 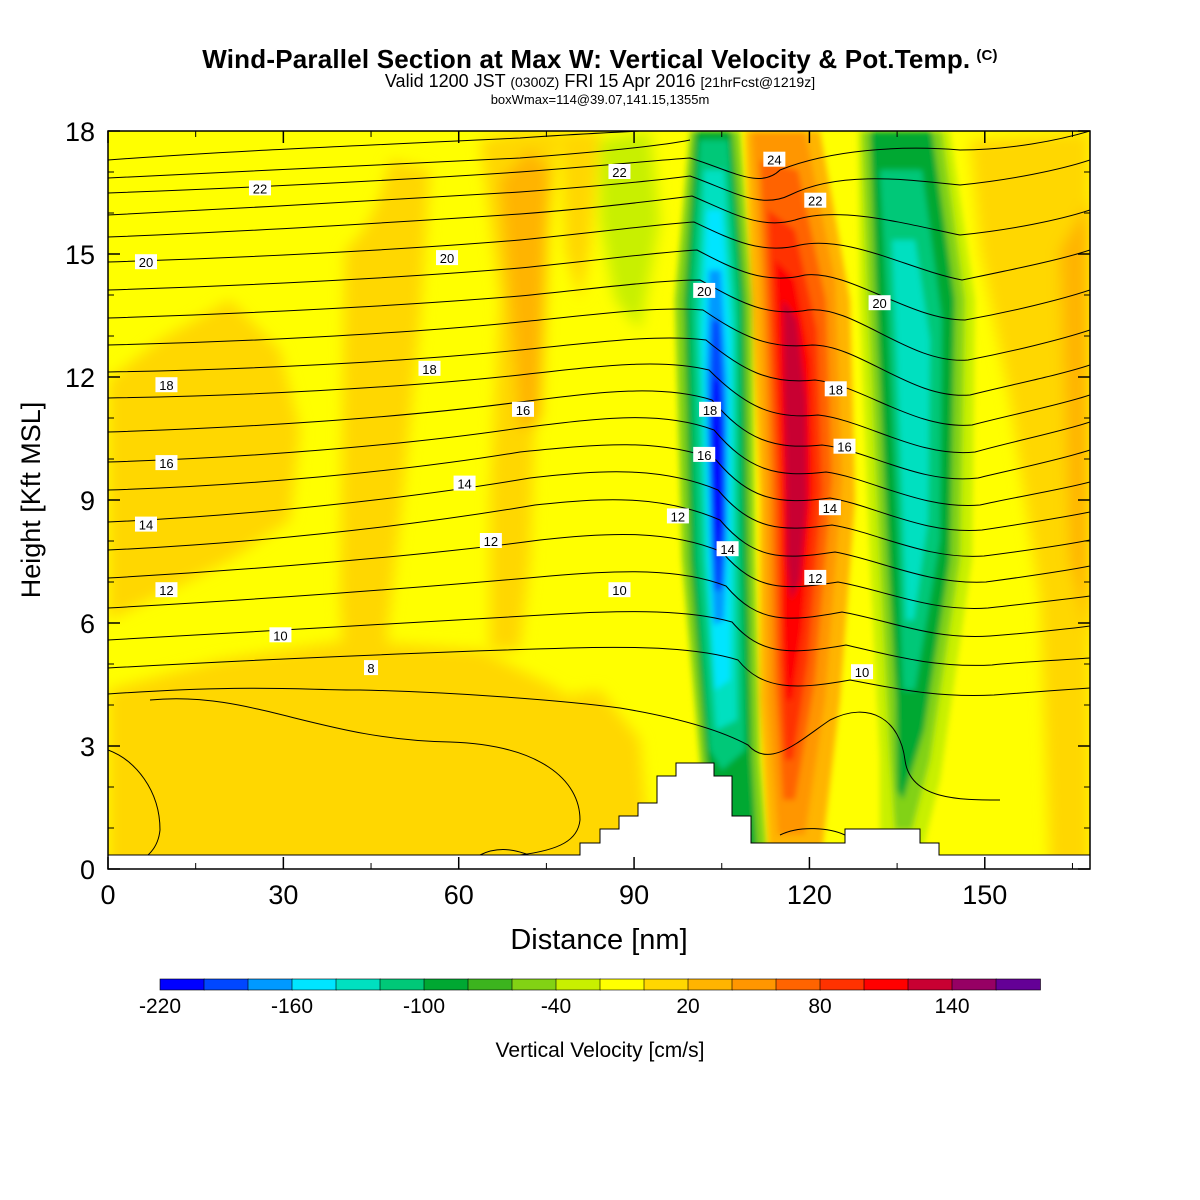 I want to click on colorbar, so click(x=600, y=984).